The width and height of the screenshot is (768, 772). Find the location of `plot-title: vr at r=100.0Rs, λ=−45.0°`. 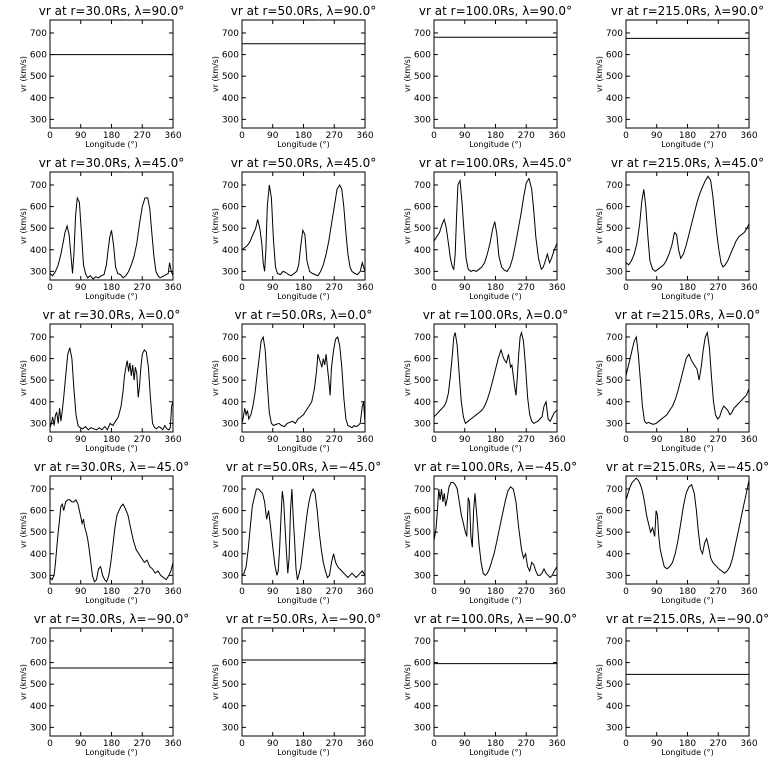

plot-title: vr at r=100.0Rs, λ=−45.0° is located at coordinates (495, 467).